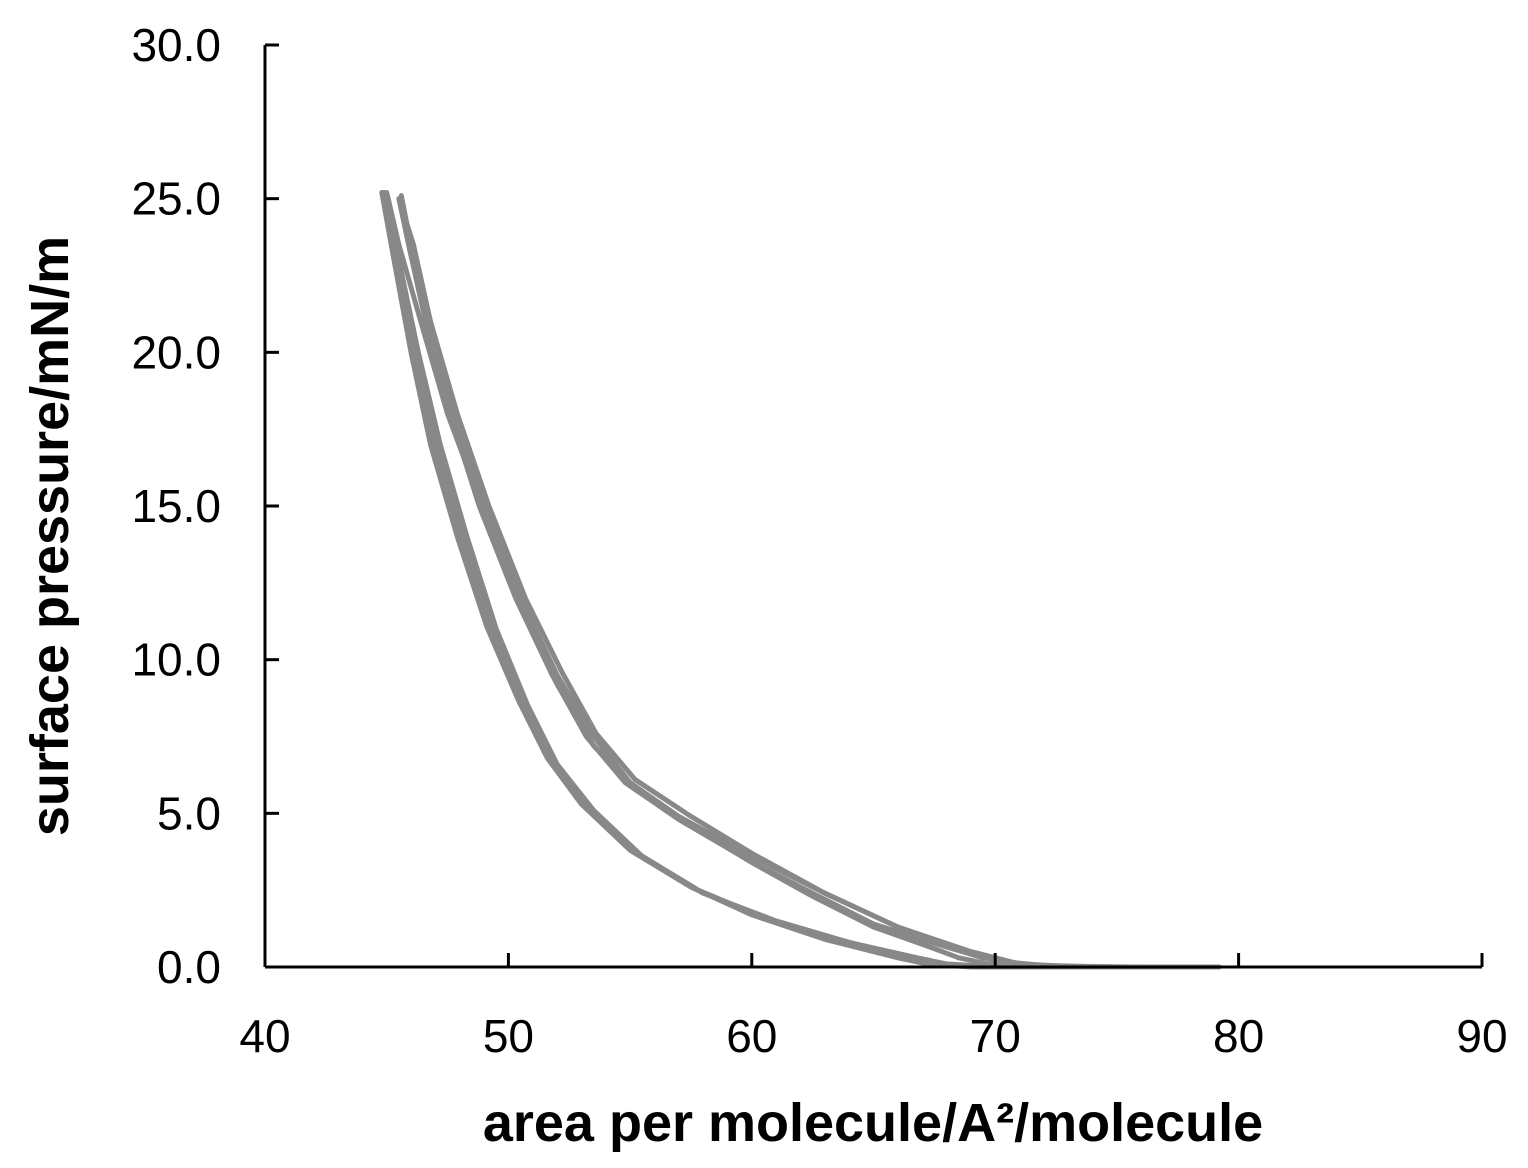 This screenshot has width=1528, height=1168. Describe the element at coordinates (1238, 1036) in the screenshot. I see `x-tick-label-4: 80` at that location.